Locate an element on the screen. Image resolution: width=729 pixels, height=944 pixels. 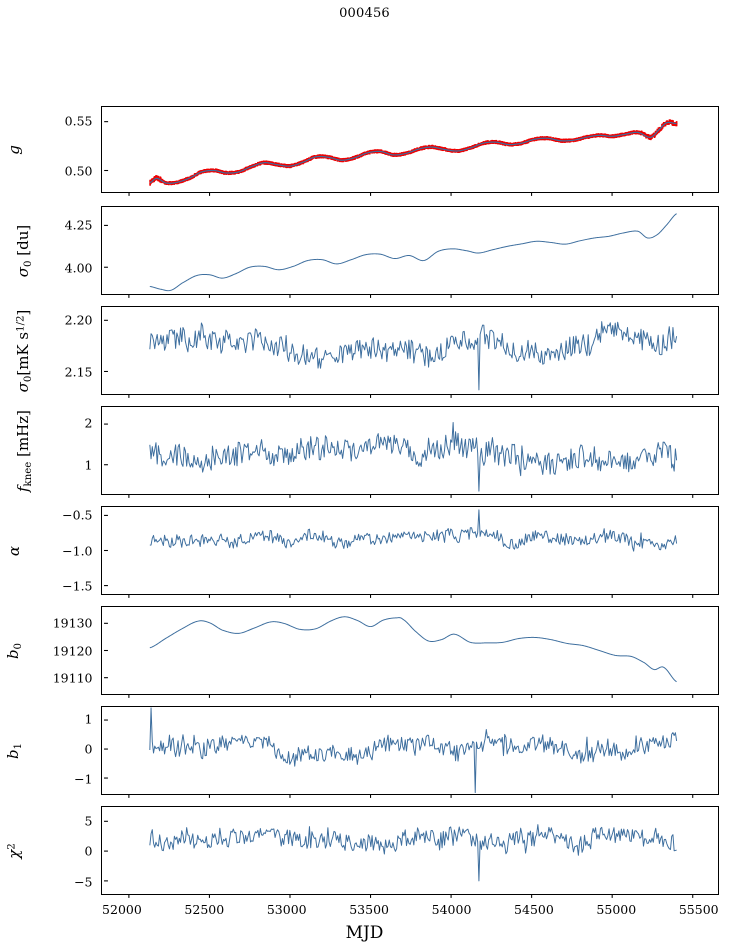
ytick-label-gain-0: 0.50 is located at coordinates (78, 171).